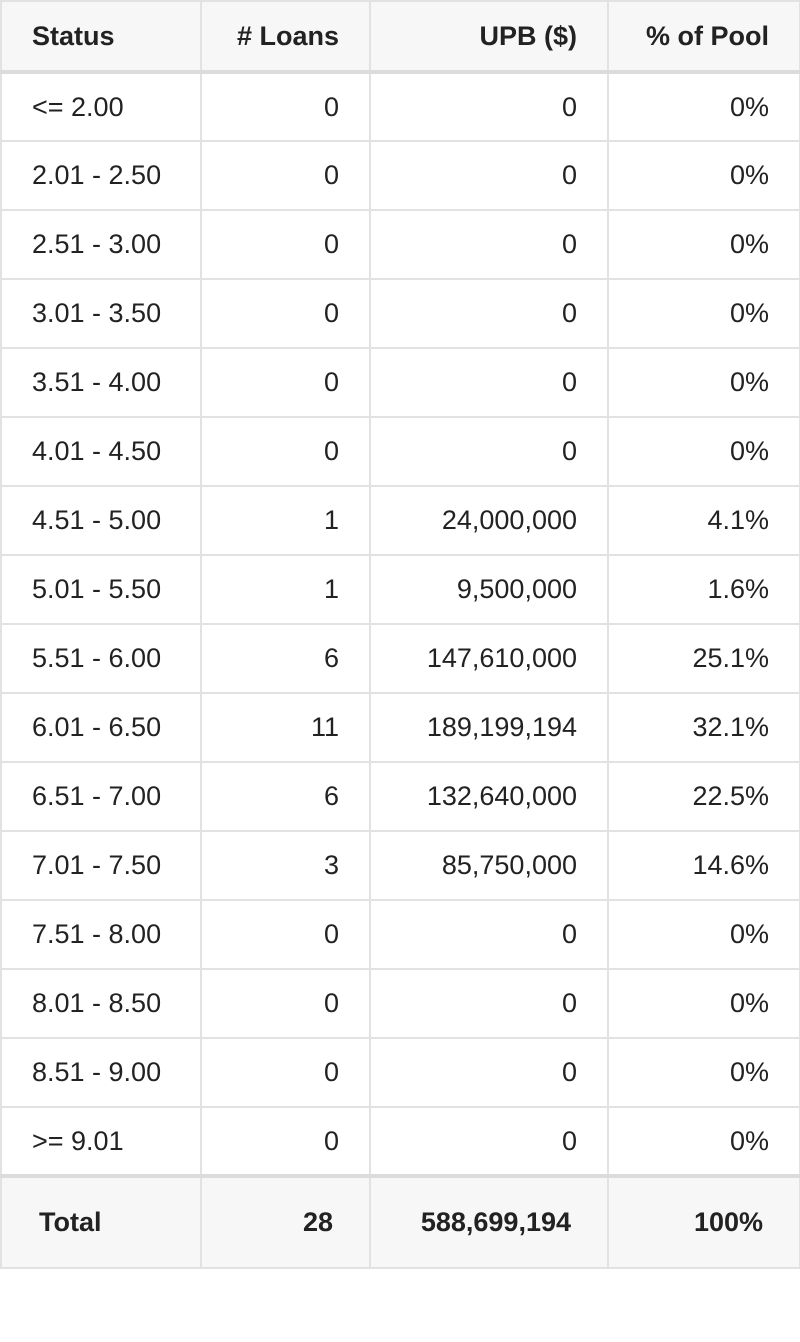 This screenshot has height=1342, width=800. I want to click on cell-upb: 147,610,000, so click(489, 658).